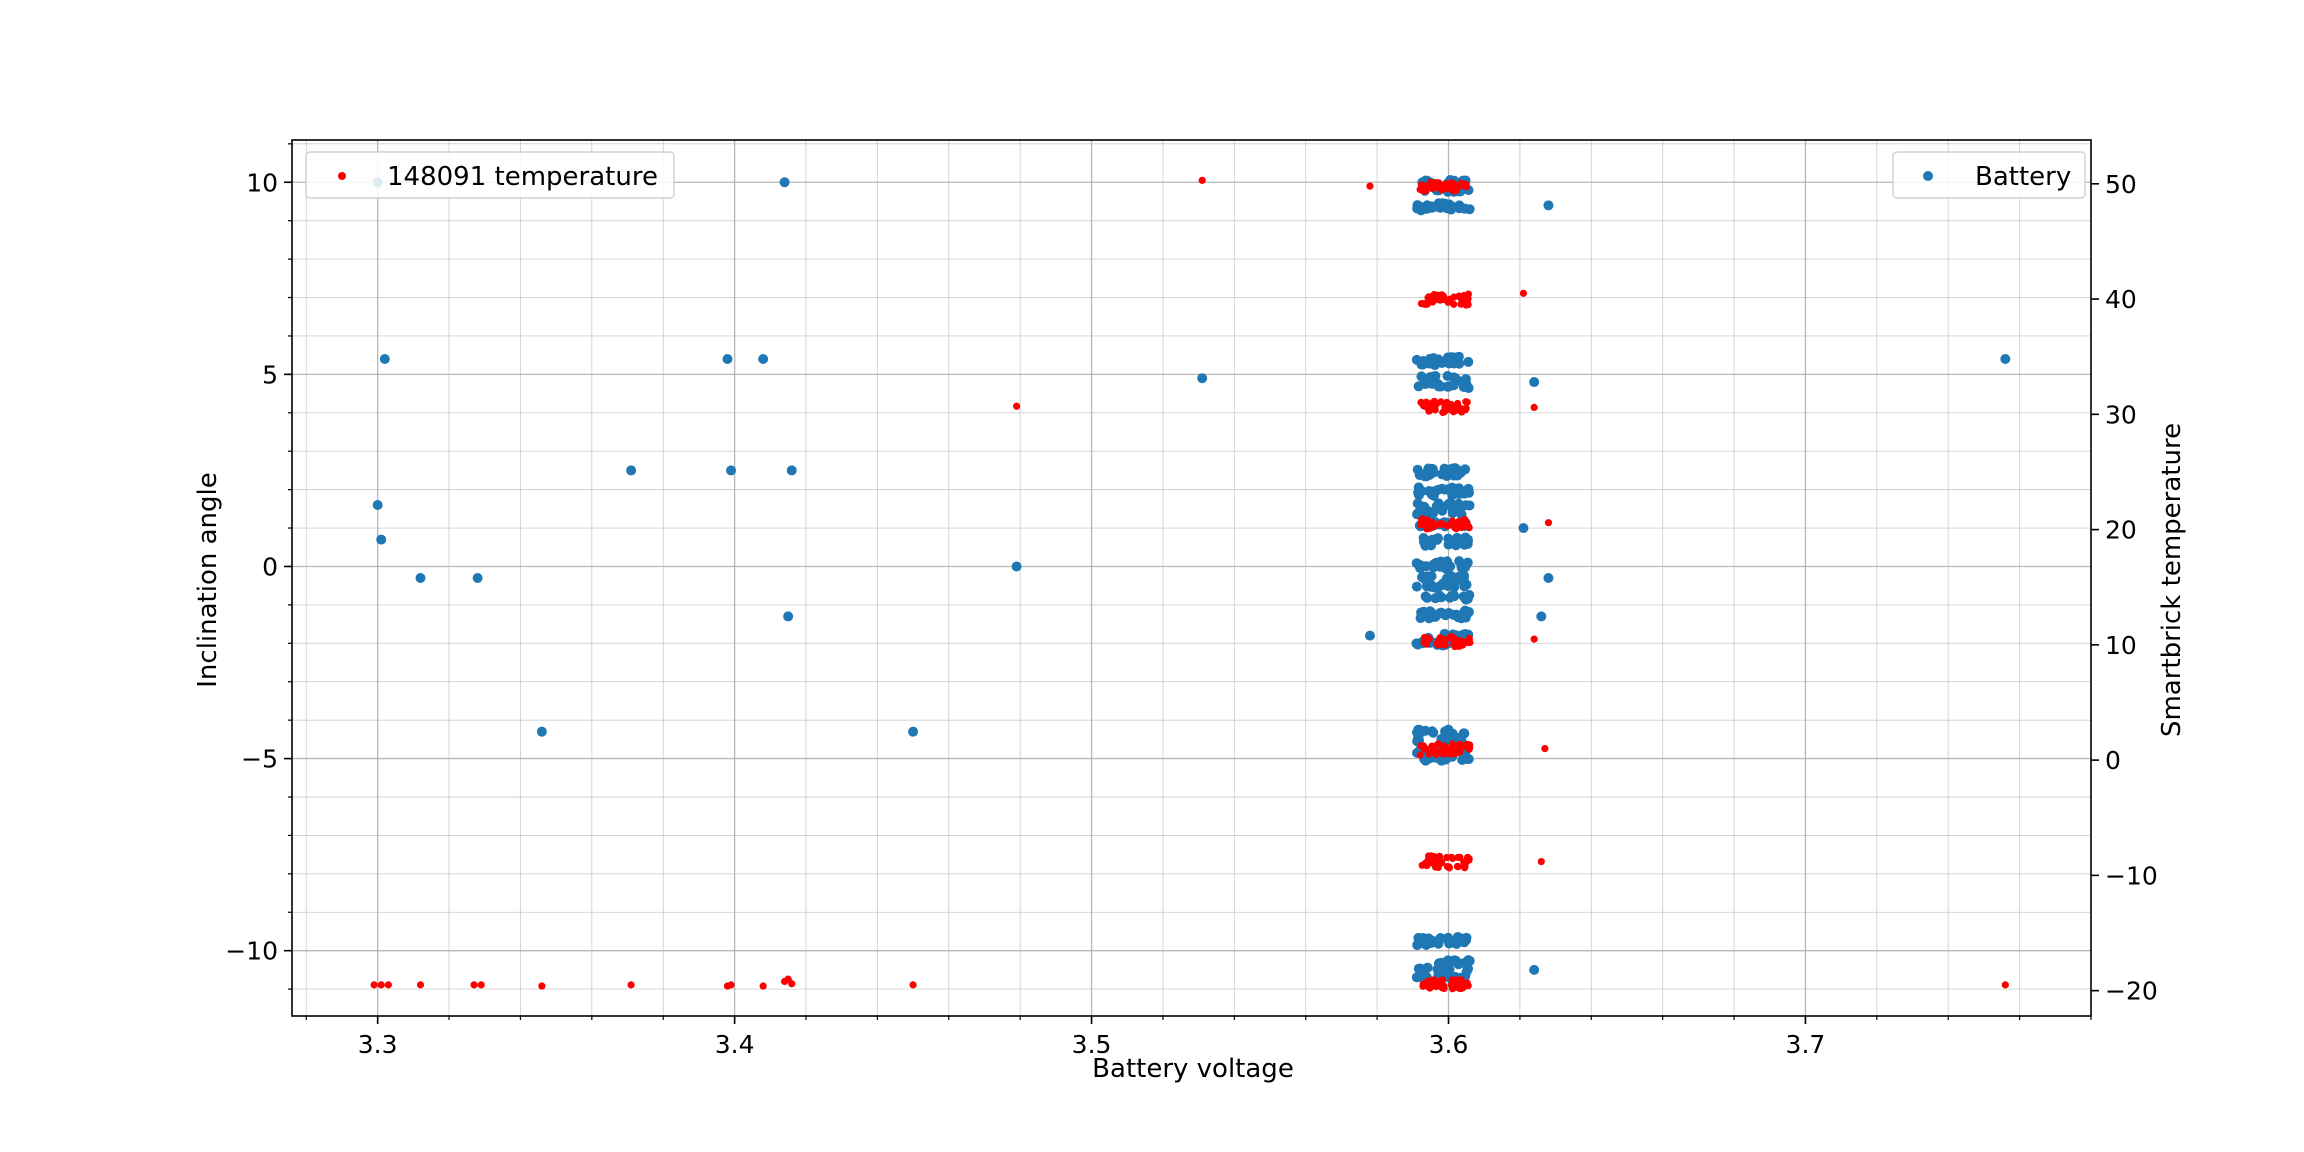 The image size is (2304, 1152). What do you see at coordinates (1928, 176) in the screenshot?
I see `legend-battery-marker` at bounding box center [1928, 176].